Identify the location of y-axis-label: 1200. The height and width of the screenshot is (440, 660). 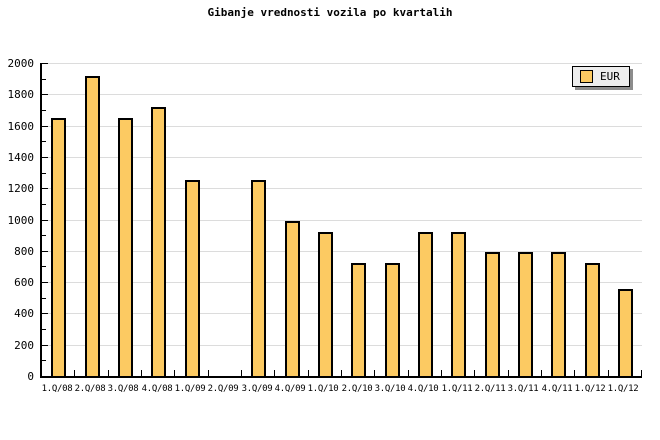
(21, 188).